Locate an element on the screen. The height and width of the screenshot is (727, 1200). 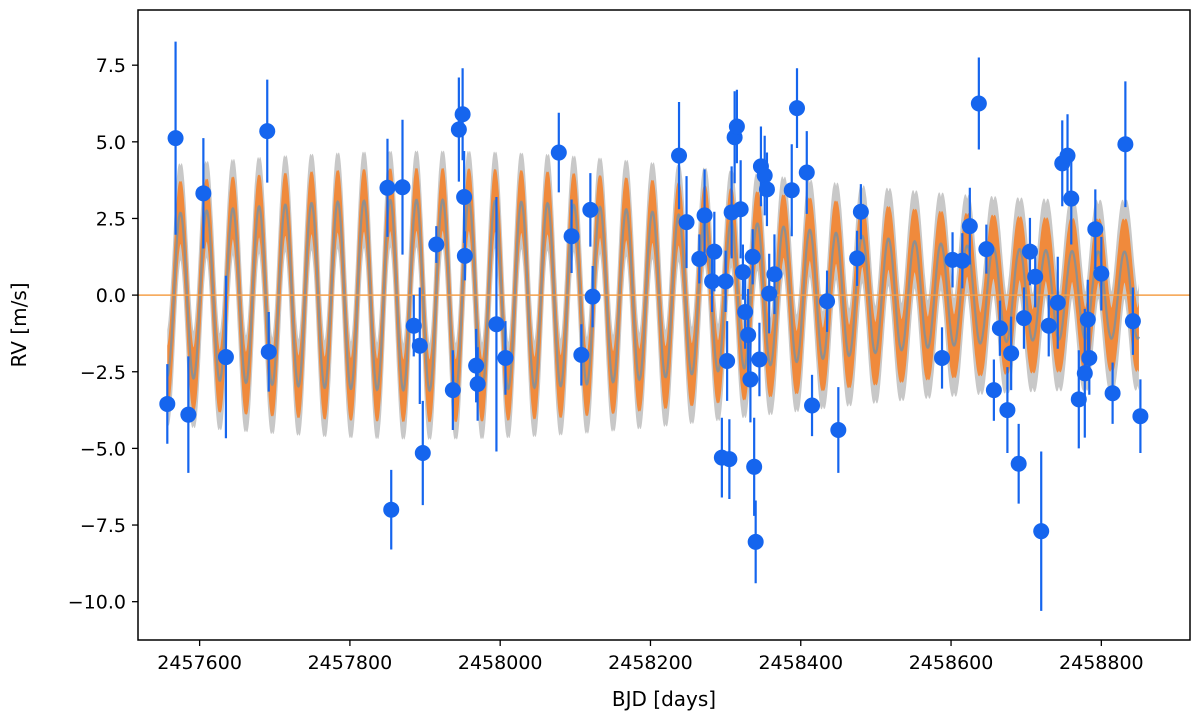
y-axis: −10.0 −7.5 −5.0 −2.5 0.0 2.5 5.0 7.5 is located at coordinates (103, 334).